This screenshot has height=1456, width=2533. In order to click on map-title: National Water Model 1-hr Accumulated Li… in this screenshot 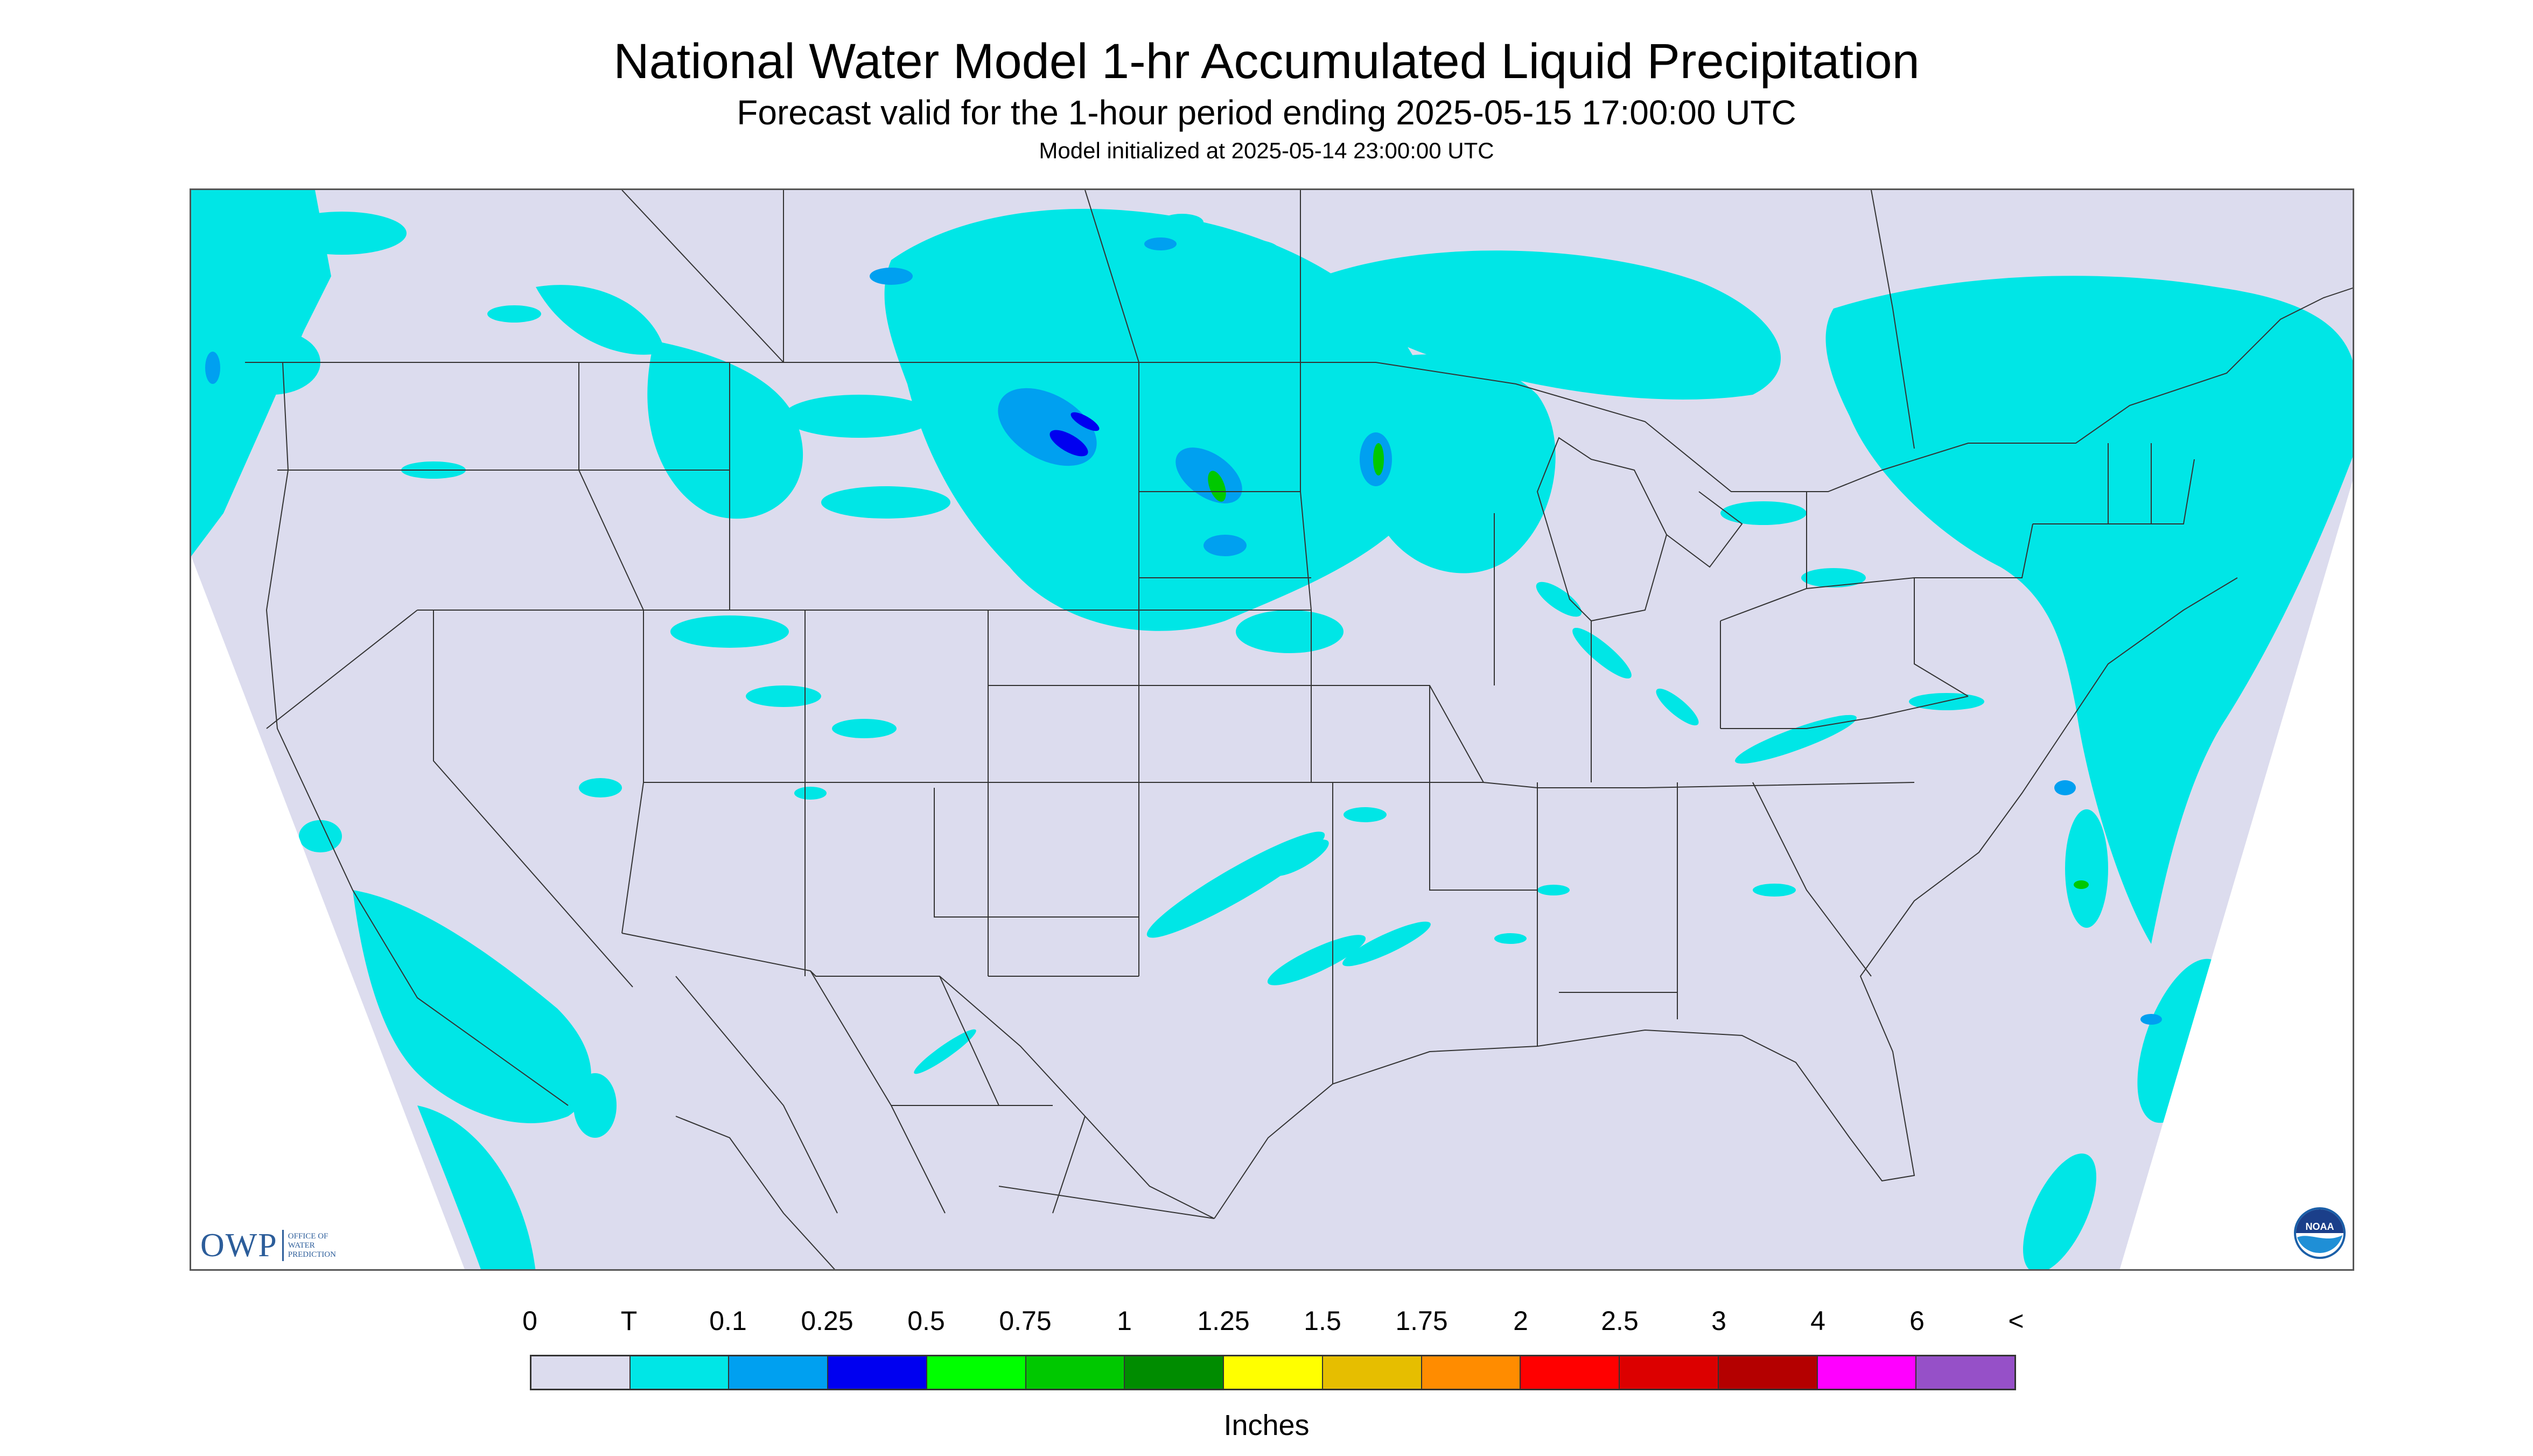, I will do `click(1266, 61)`.